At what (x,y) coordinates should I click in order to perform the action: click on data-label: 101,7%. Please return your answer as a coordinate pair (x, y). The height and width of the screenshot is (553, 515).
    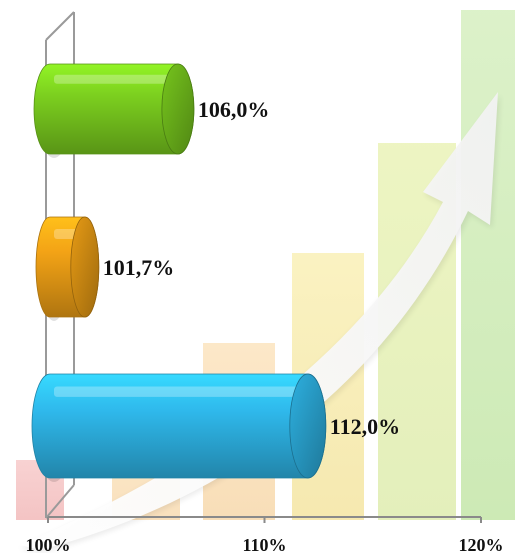
    Looking at the image, I should click on (138, 267).